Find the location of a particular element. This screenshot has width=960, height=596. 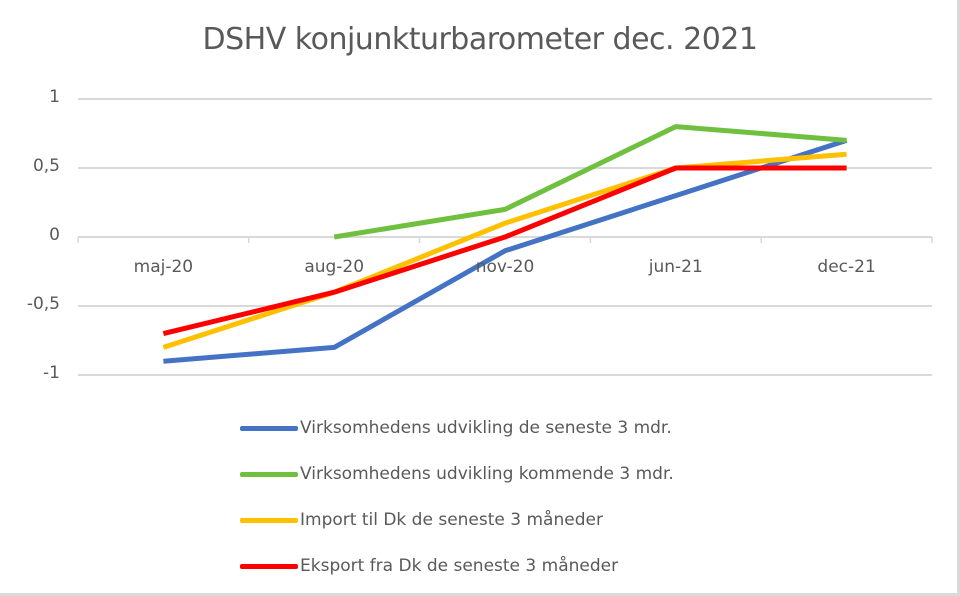

x-tick-label: aug-20 is located at coordinates (334, 267).